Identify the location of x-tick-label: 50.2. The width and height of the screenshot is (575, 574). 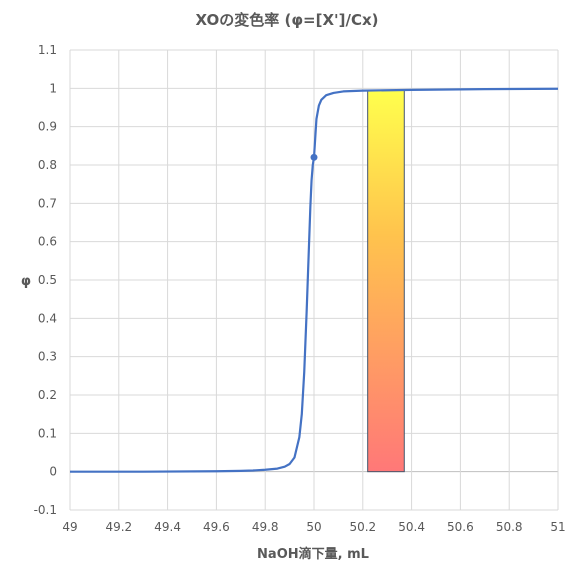
(362, 527).